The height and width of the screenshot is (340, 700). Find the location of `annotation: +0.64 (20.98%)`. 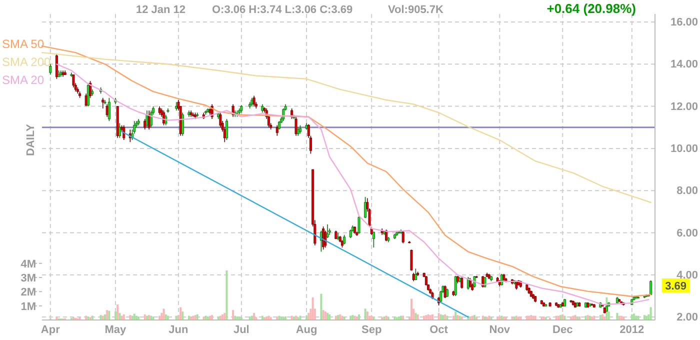

annotation: +0.64 (20.98%) is located at coordinates (591, 8).